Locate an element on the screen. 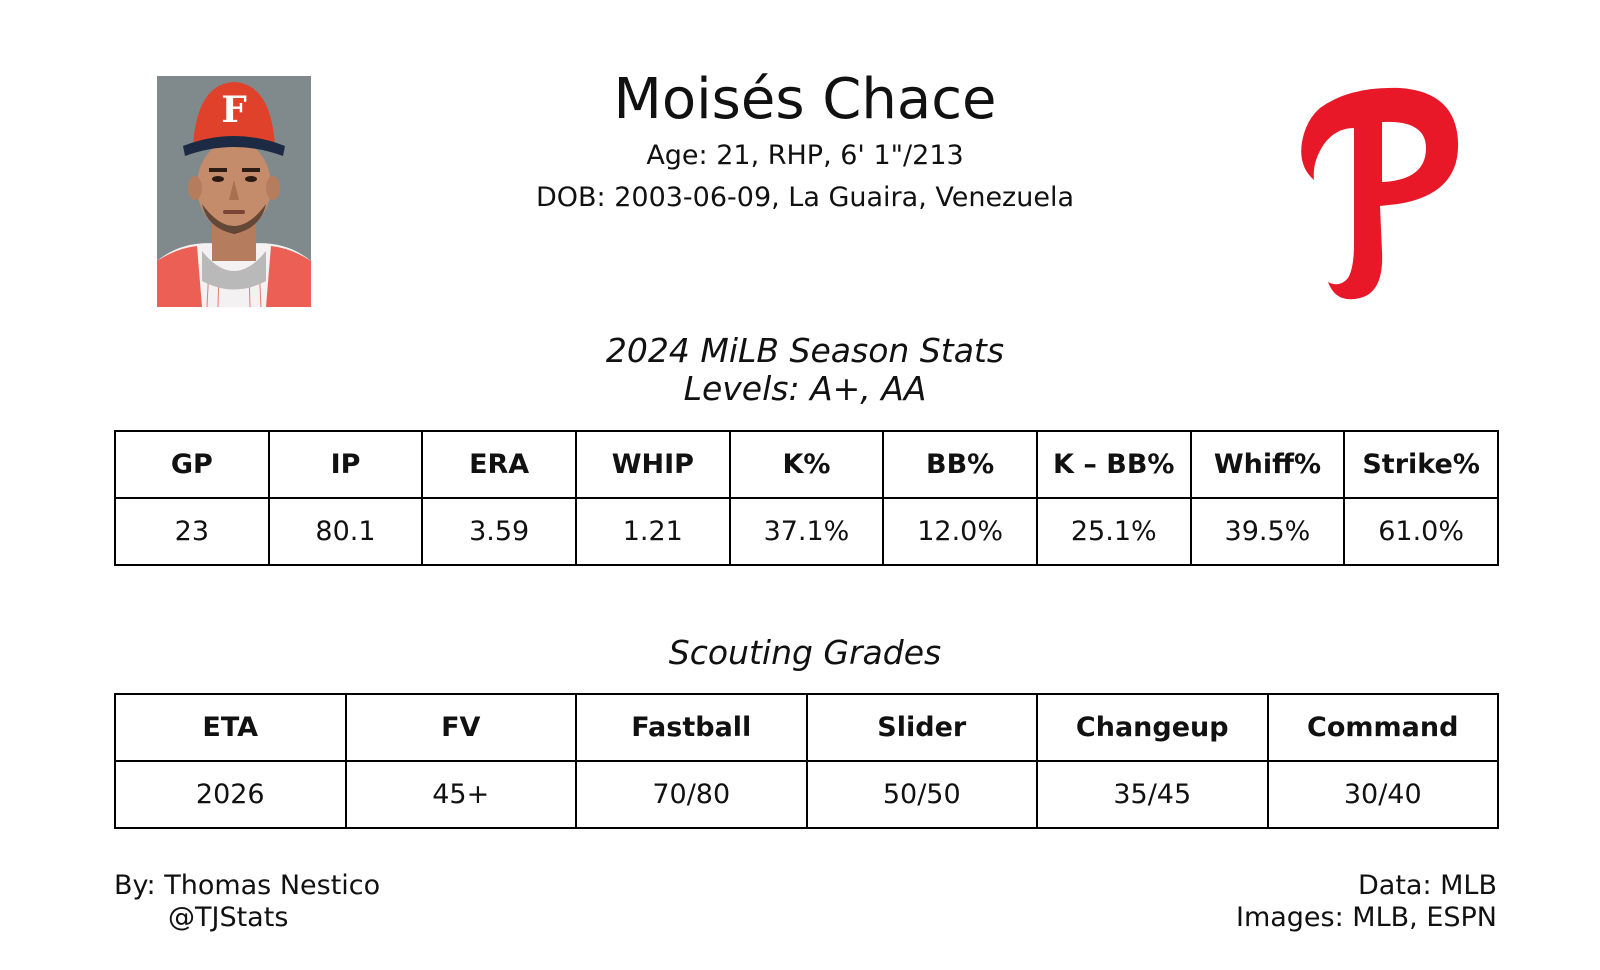  table-cell: 80.1 is located at coordinates (345, 531).